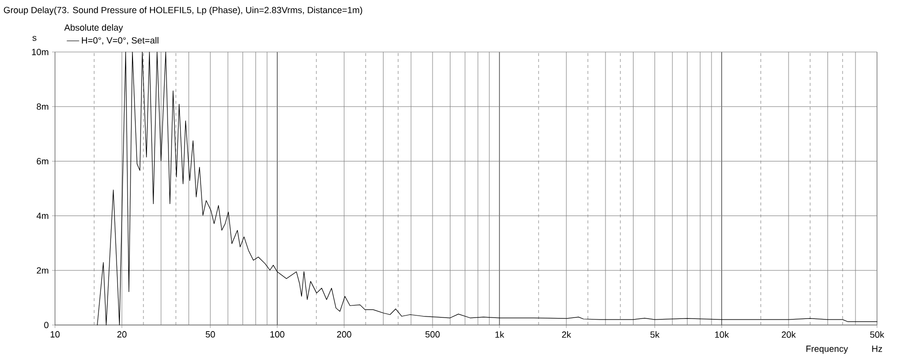  What do you see at coordinates (344, 334) in the screenshot?
I see `x-tick-label: 200` at bounding box center [344, 334].